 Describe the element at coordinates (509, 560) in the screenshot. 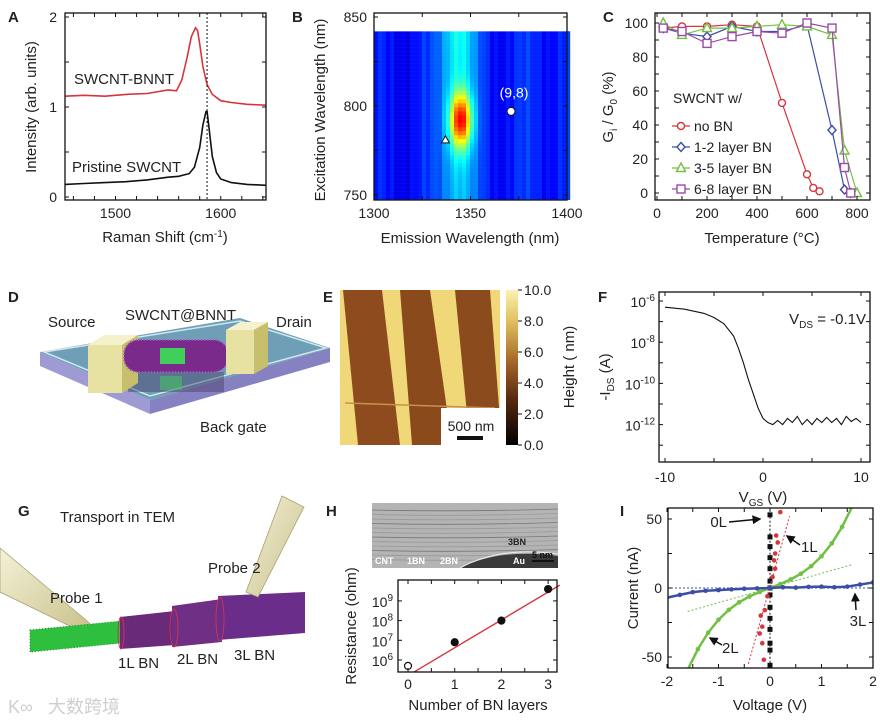

I see `au-edge` at that location.